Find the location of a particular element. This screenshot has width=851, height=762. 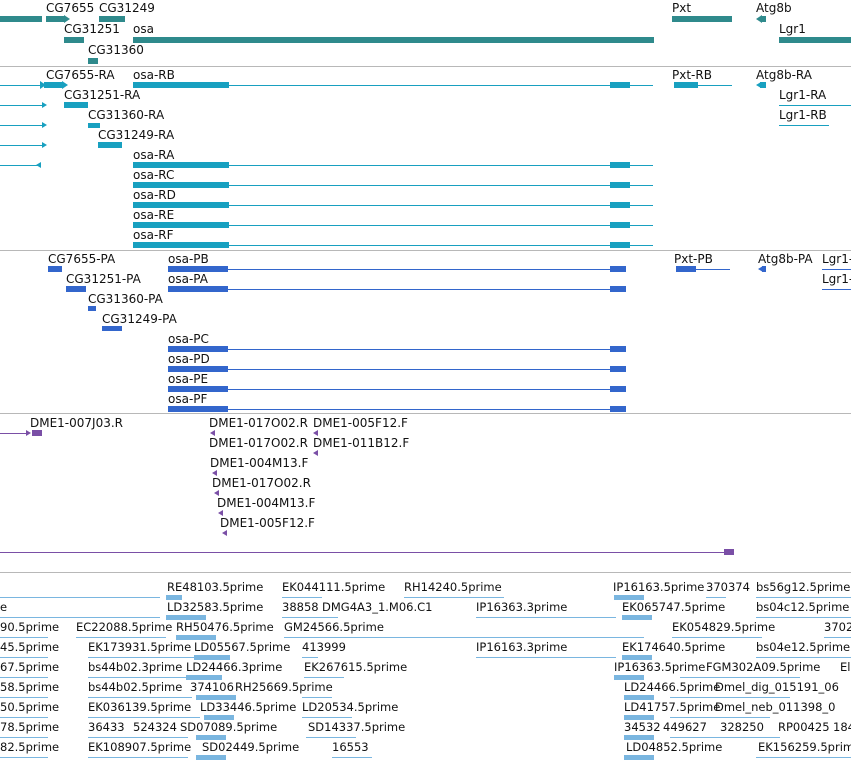

clone-label: DME1-004M13.F is located at coordinates (259, 463).